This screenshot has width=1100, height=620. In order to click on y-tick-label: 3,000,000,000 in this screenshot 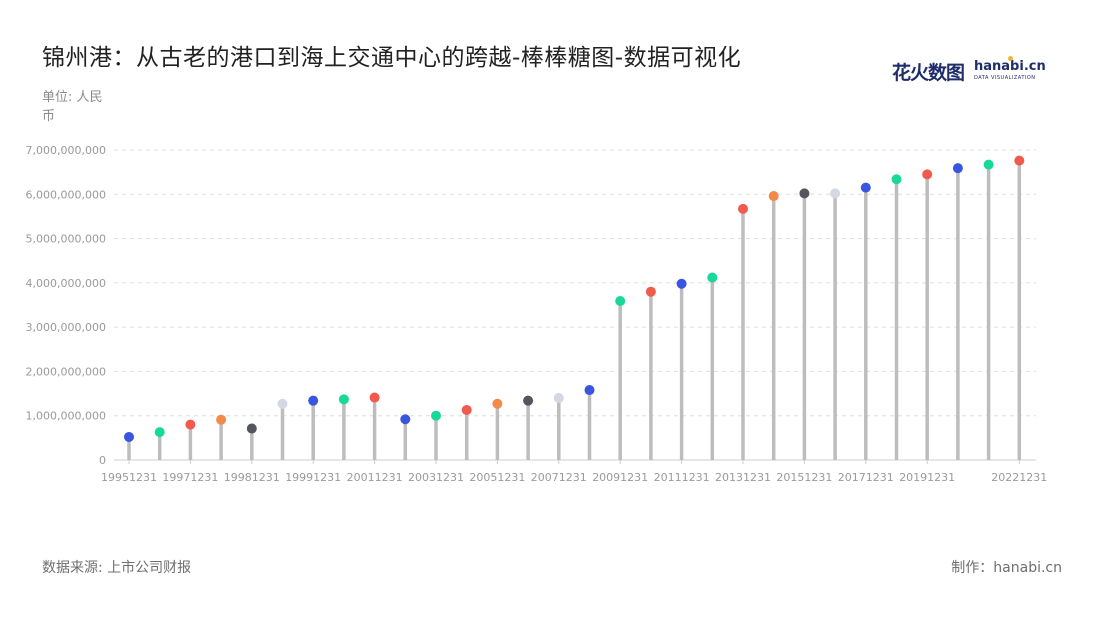, I will do `click(66, 327)`.